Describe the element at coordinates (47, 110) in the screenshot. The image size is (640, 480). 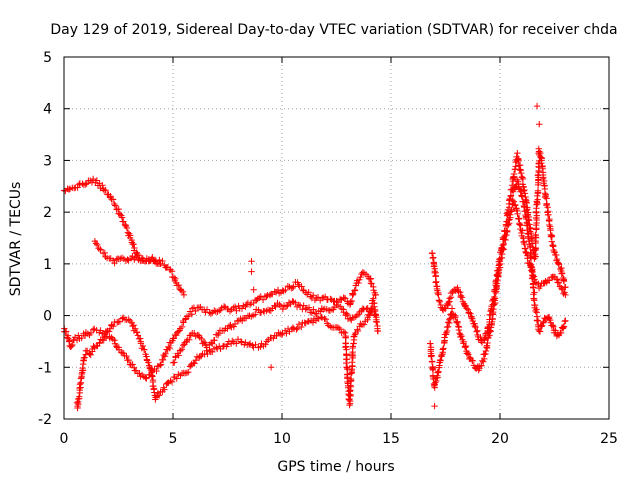
I see `y-tick-label: 4` at that location.